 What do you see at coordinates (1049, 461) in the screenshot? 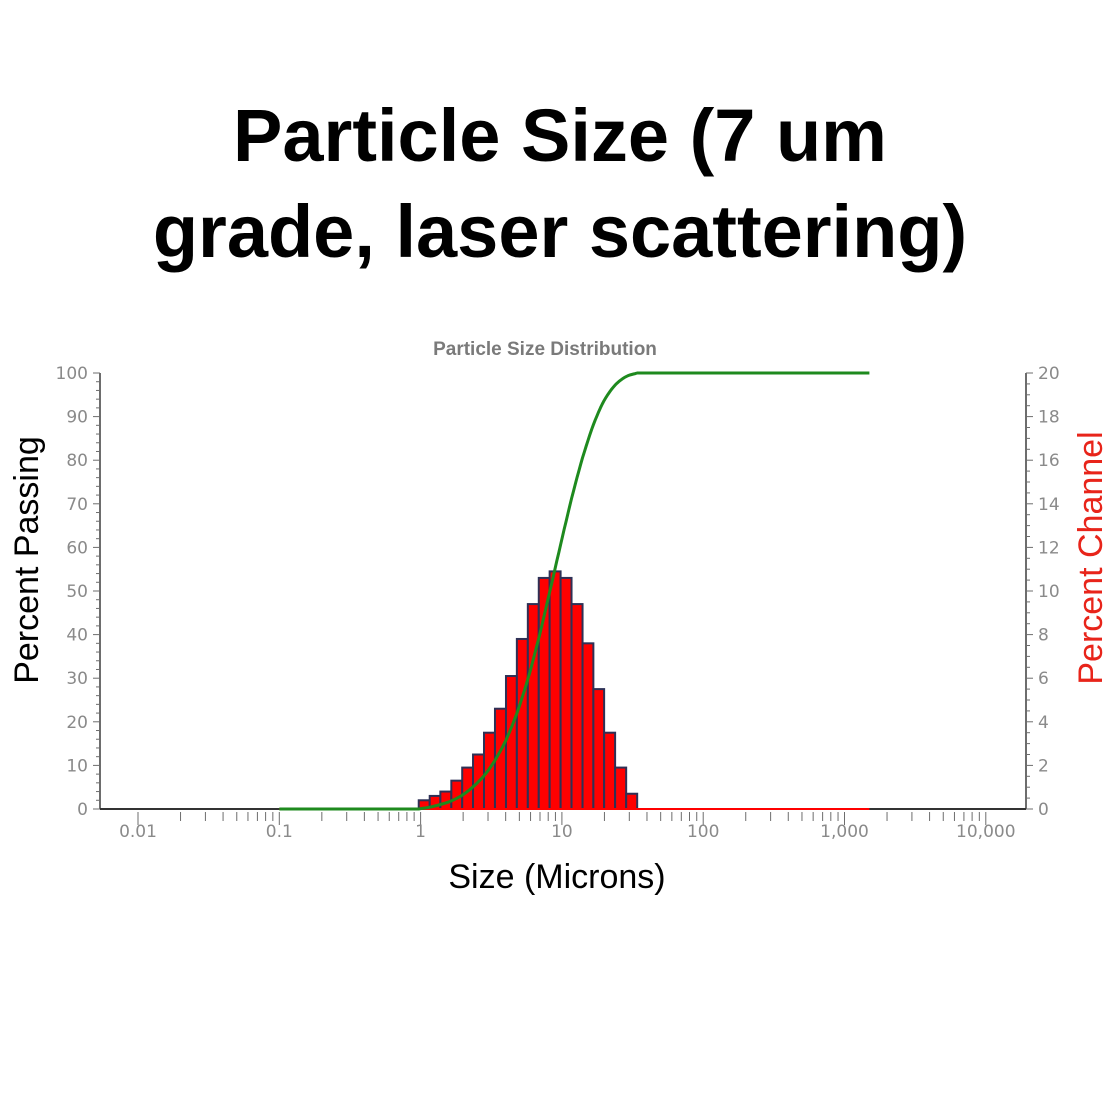
I see `y-right-tick-label: 16` at bounding box center [1049, 461].